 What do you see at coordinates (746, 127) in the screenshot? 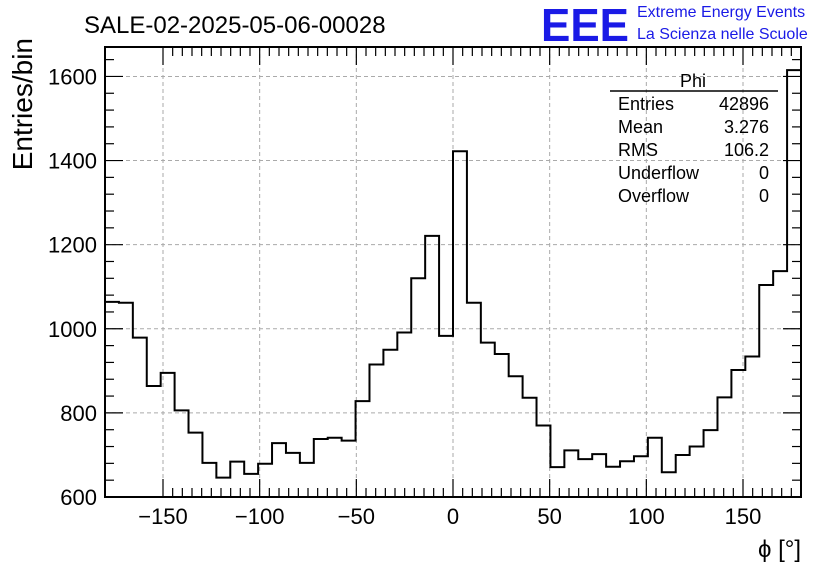
I see `stats-row-value: 3.276` at bounding box center [746, 127].